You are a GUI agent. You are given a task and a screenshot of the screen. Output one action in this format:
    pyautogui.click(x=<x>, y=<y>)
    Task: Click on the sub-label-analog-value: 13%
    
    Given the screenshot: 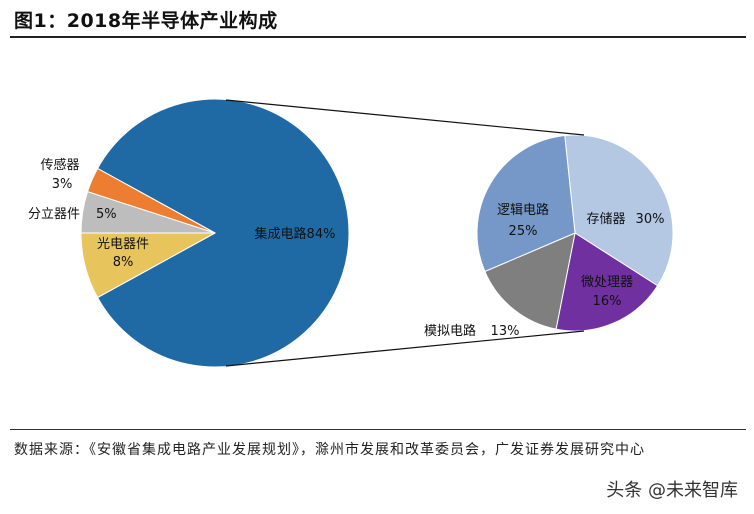 What is the action you would take?
    pyautogui.click(x=505, y=331)
    